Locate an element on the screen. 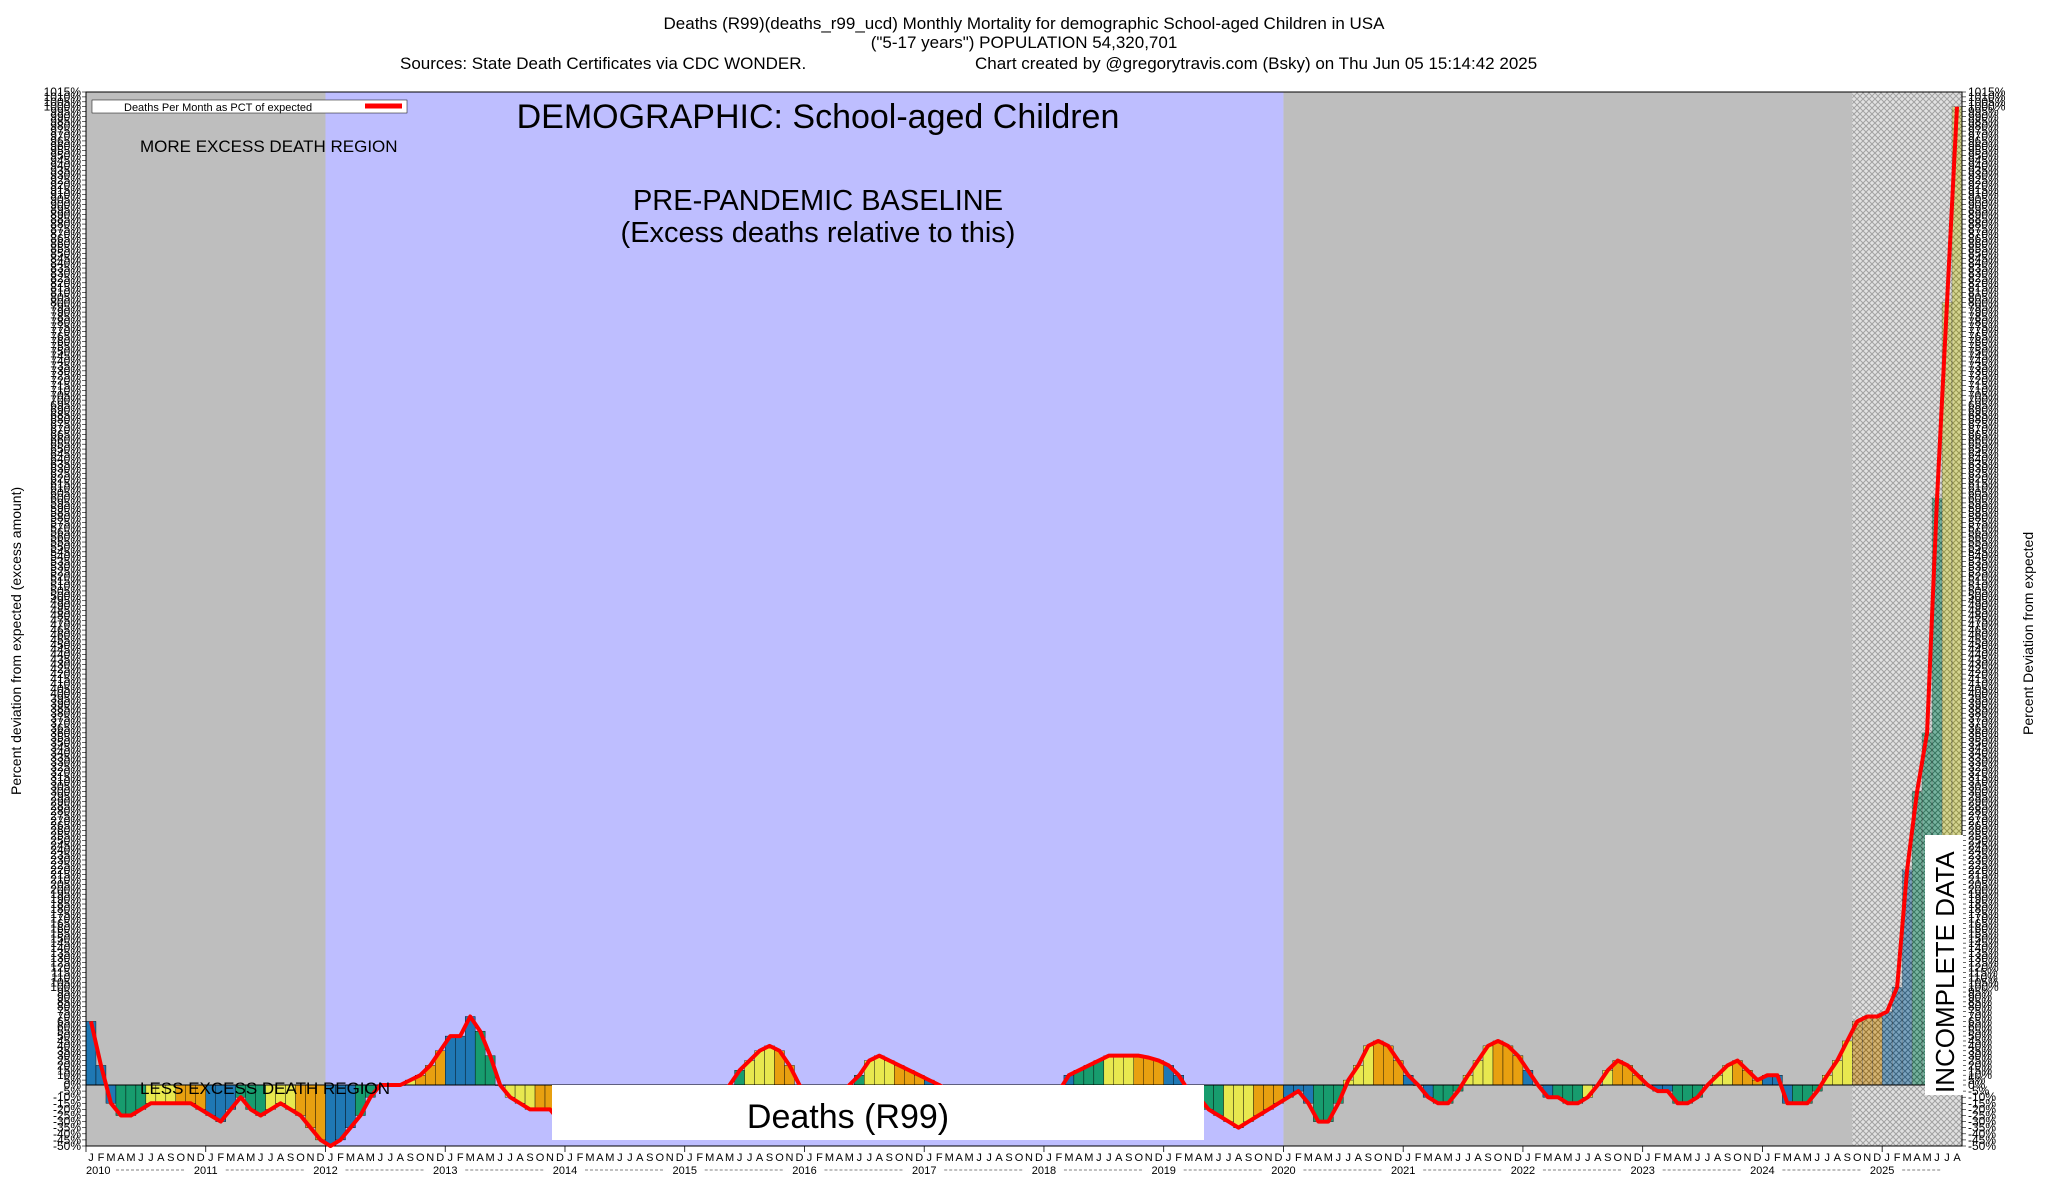  y-tick-label-left: 1010% is located at coordinates (63, 97).